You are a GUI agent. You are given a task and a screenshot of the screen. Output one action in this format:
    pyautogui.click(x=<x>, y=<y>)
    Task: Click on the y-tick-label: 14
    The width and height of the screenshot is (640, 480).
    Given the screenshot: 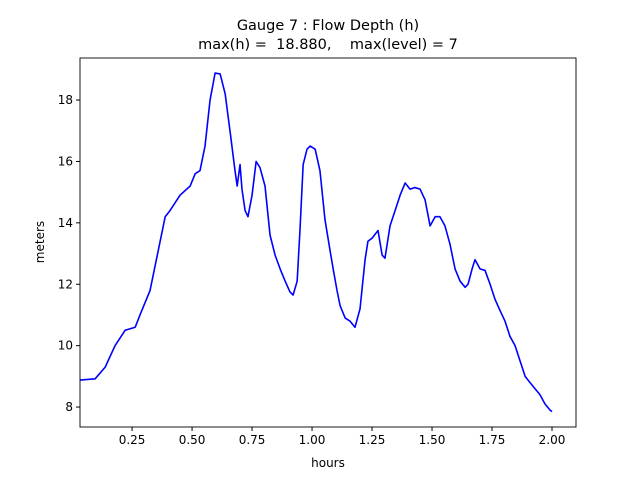 What is the action you would take?
    pyautogui.click(x=65, y=223)
    